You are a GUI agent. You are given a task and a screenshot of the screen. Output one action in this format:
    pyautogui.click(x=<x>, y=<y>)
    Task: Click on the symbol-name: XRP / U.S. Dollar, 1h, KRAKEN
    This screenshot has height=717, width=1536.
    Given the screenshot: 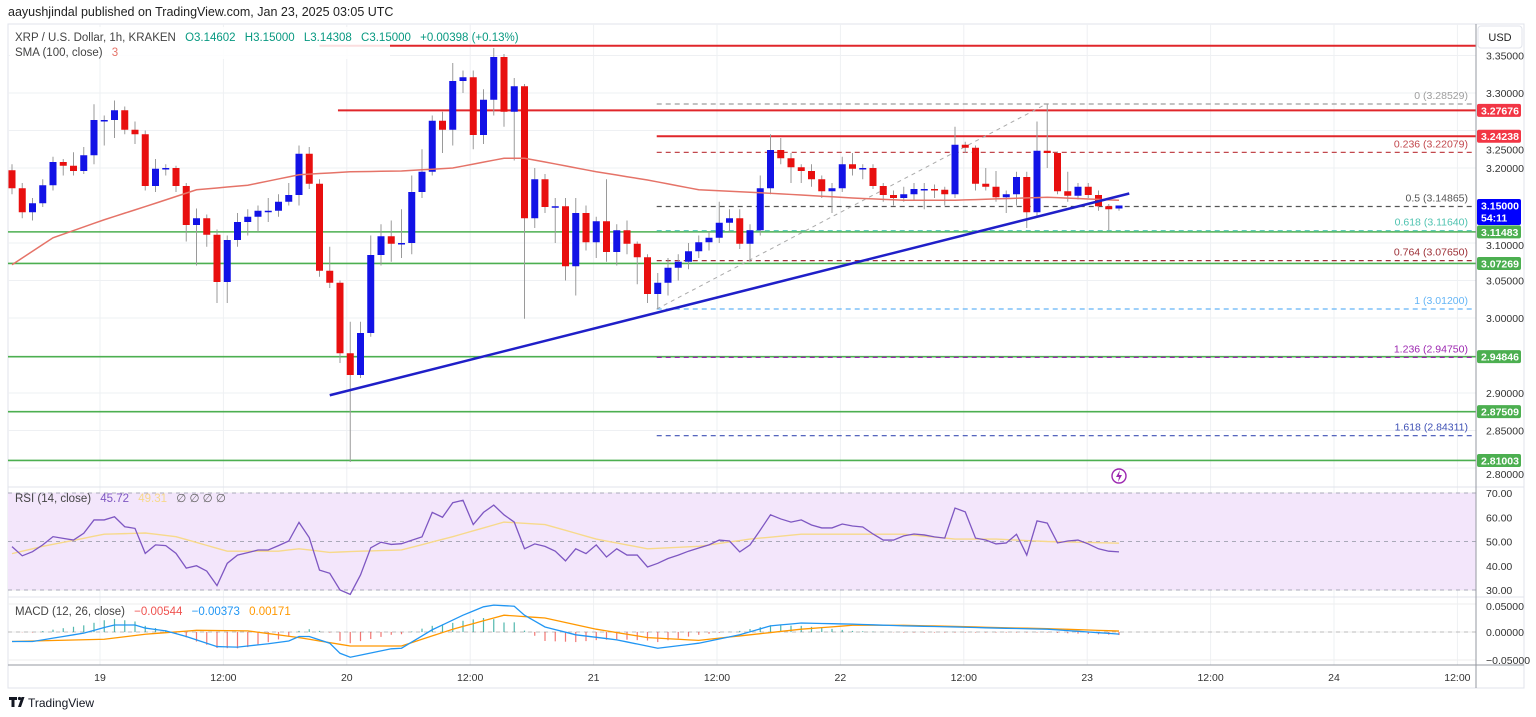 What is the action you would take?
    pyautogui.click(x=95, y=38)
    